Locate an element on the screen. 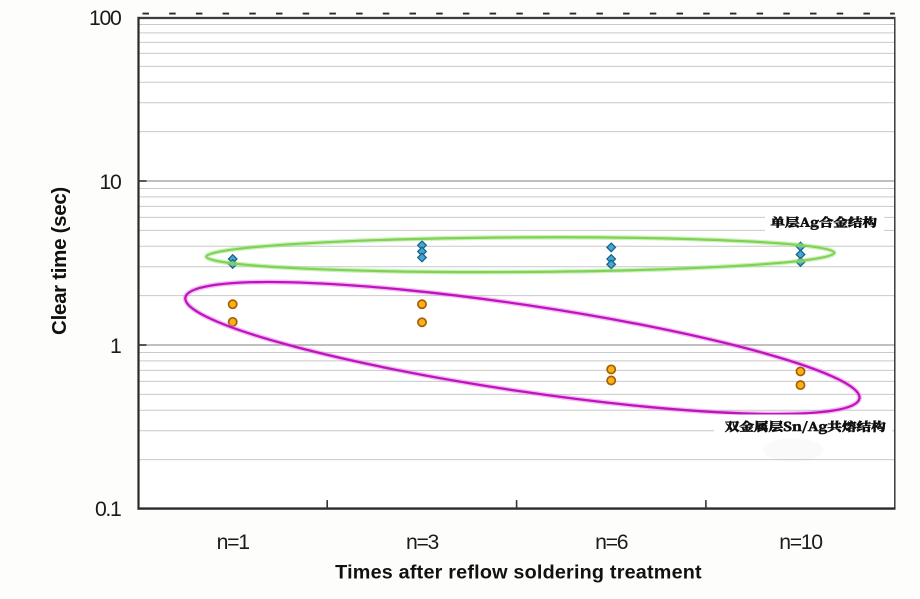 This screenshot has height=599, width=920. svg-text: n=1 is located at coordinates (233, 542).